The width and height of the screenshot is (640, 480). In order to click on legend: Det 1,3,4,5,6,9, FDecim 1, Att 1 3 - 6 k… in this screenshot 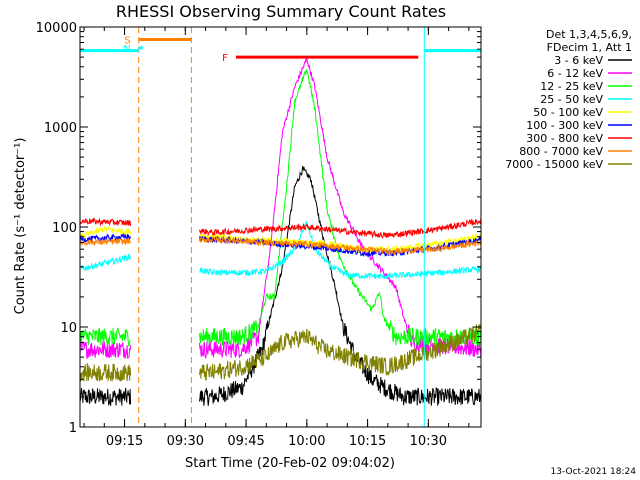, I will do `click(568, 99)`.